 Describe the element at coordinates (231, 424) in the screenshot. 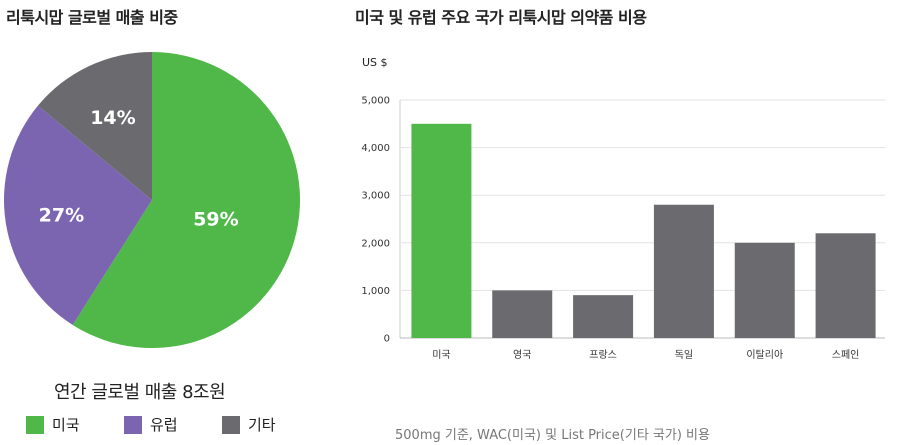

I see `legend-swatch-other` at that location.